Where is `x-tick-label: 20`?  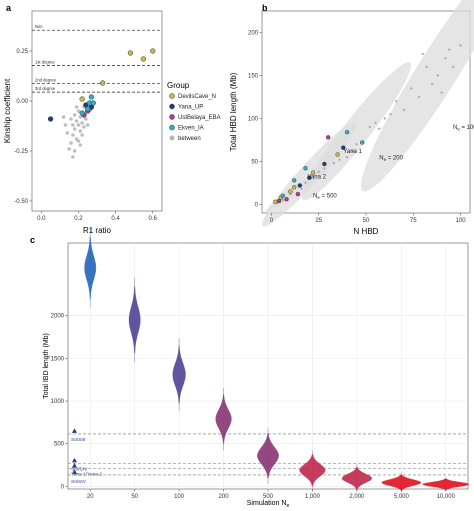 x-tick-label: 20 is located at coordinates (90, 497).